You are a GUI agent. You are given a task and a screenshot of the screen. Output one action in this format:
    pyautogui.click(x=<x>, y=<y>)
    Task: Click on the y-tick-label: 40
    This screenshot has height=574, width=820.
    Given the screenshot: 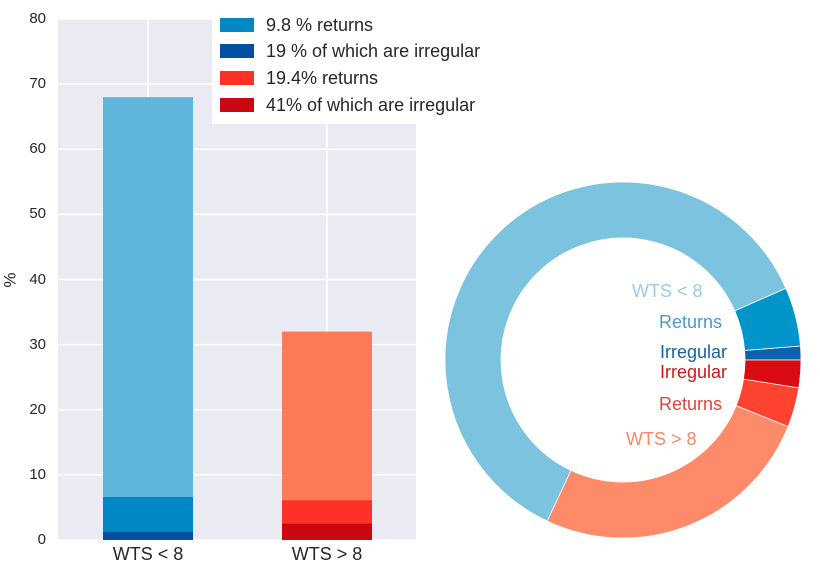 What is the action you would take?
    pyautogui.click(x=37, y=279)
    